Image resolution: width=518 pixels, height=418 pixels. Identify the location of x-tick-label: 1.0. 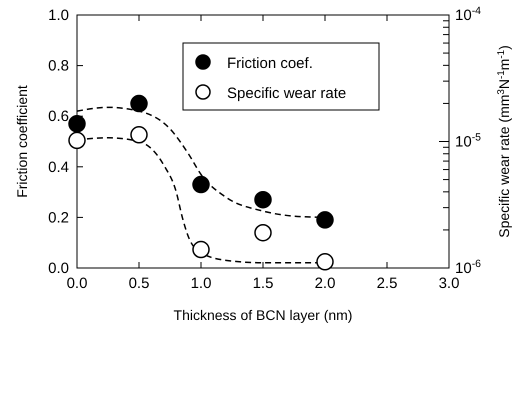
(201, 283).